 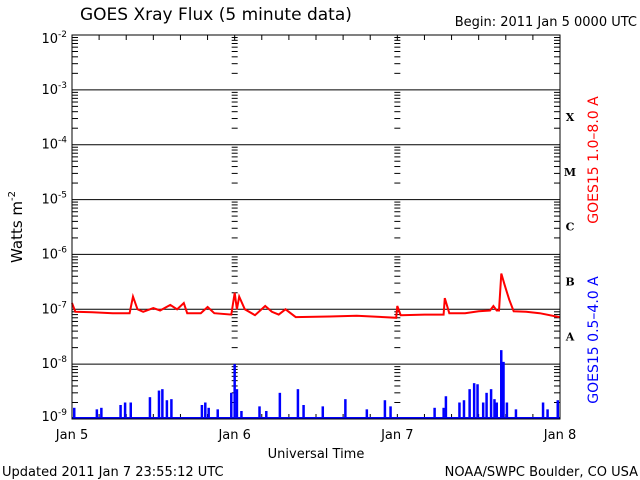 I want to click on x-tick-label: Jan 5, so click(x=71, y=435).